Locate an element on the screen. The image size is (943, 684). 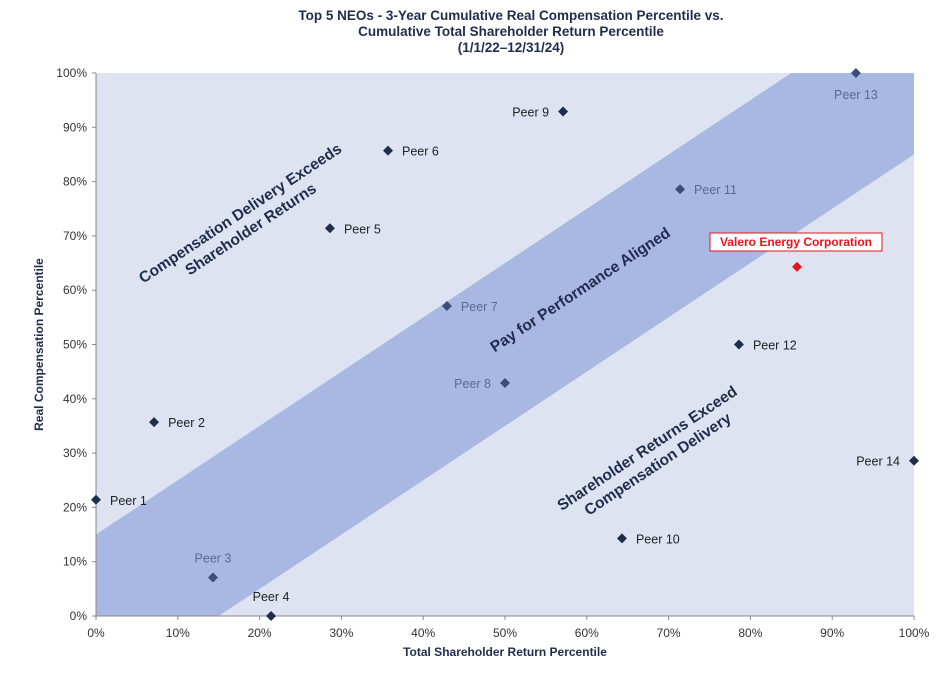
x-tick-label: 10% is located at coordinates (178, 633).